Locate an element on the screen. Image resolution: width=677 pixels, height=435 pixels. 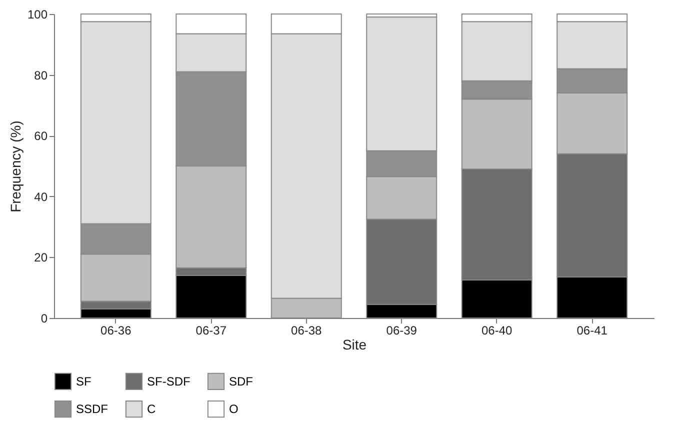
y-axis-title: Frequency (%) is located at coordinates (15, 166).